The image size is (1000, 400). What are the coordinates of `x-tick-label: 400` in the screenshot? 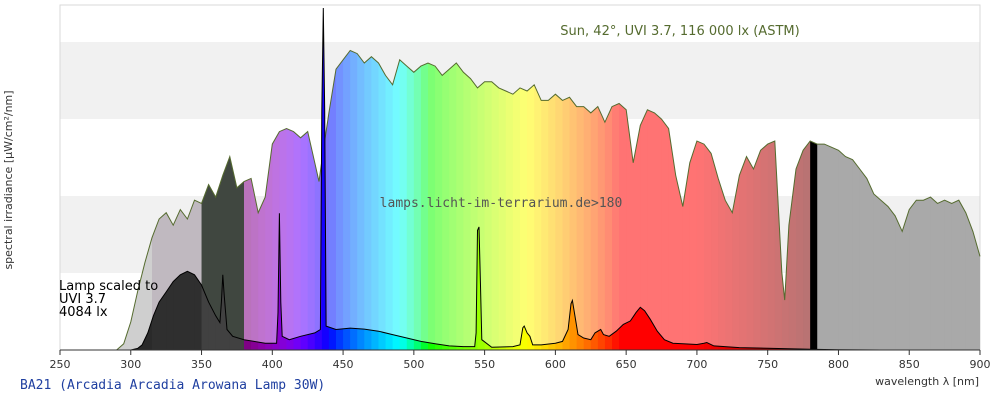 It's located at (272, 364).